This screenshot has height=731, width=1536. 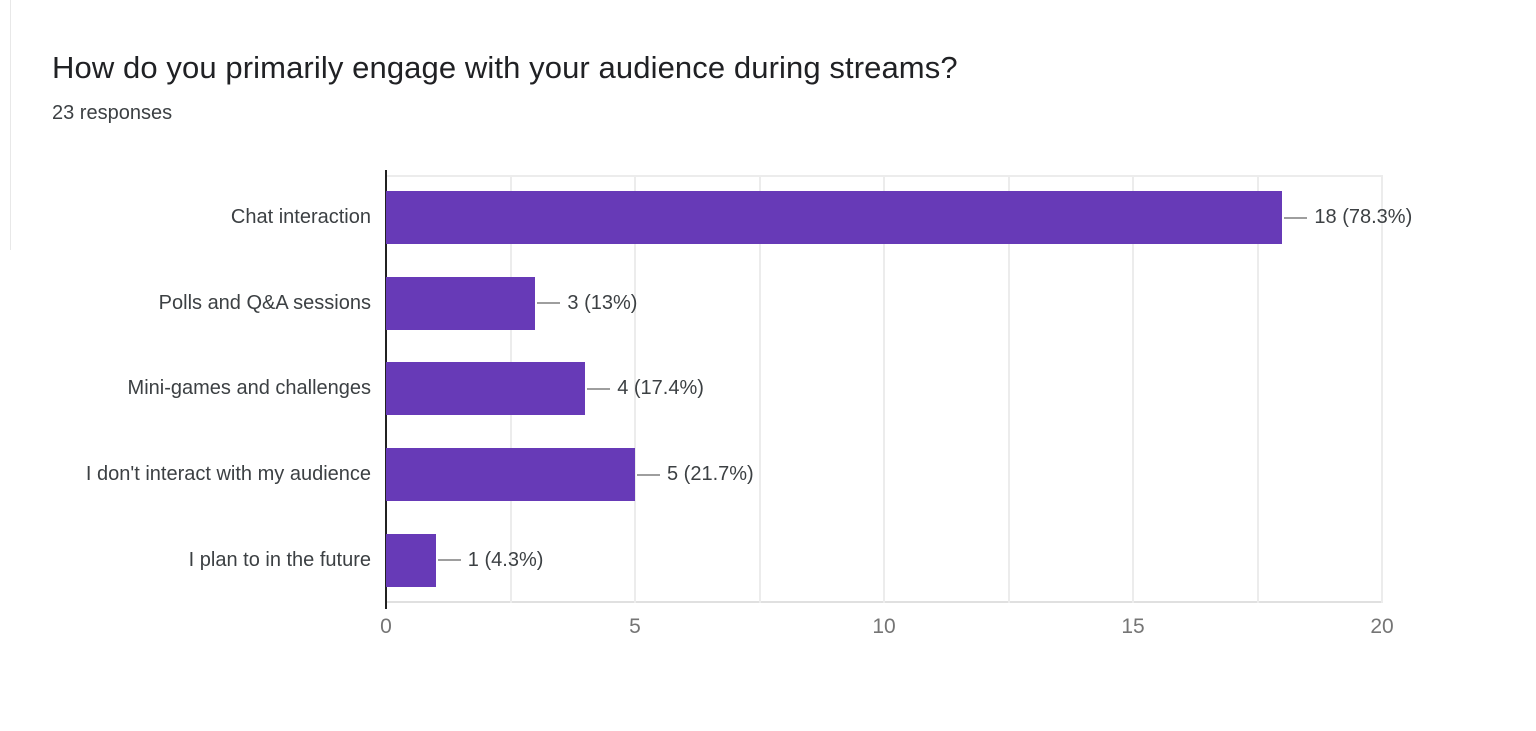 What do you see at coordinates (264, 302) in the screenshot?
I see `category-label: Polls and Q&A sessions` at bounding box center [264, 302].